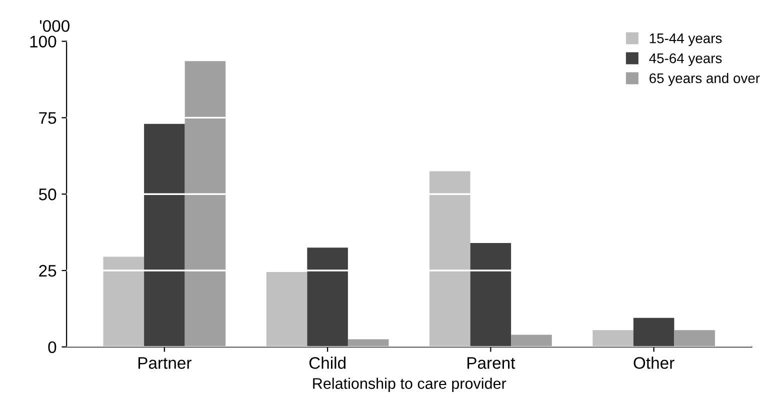  Describe the element at coordinates (52, 347) in the screenshot. I see `y-tick-label: 0` at that location.